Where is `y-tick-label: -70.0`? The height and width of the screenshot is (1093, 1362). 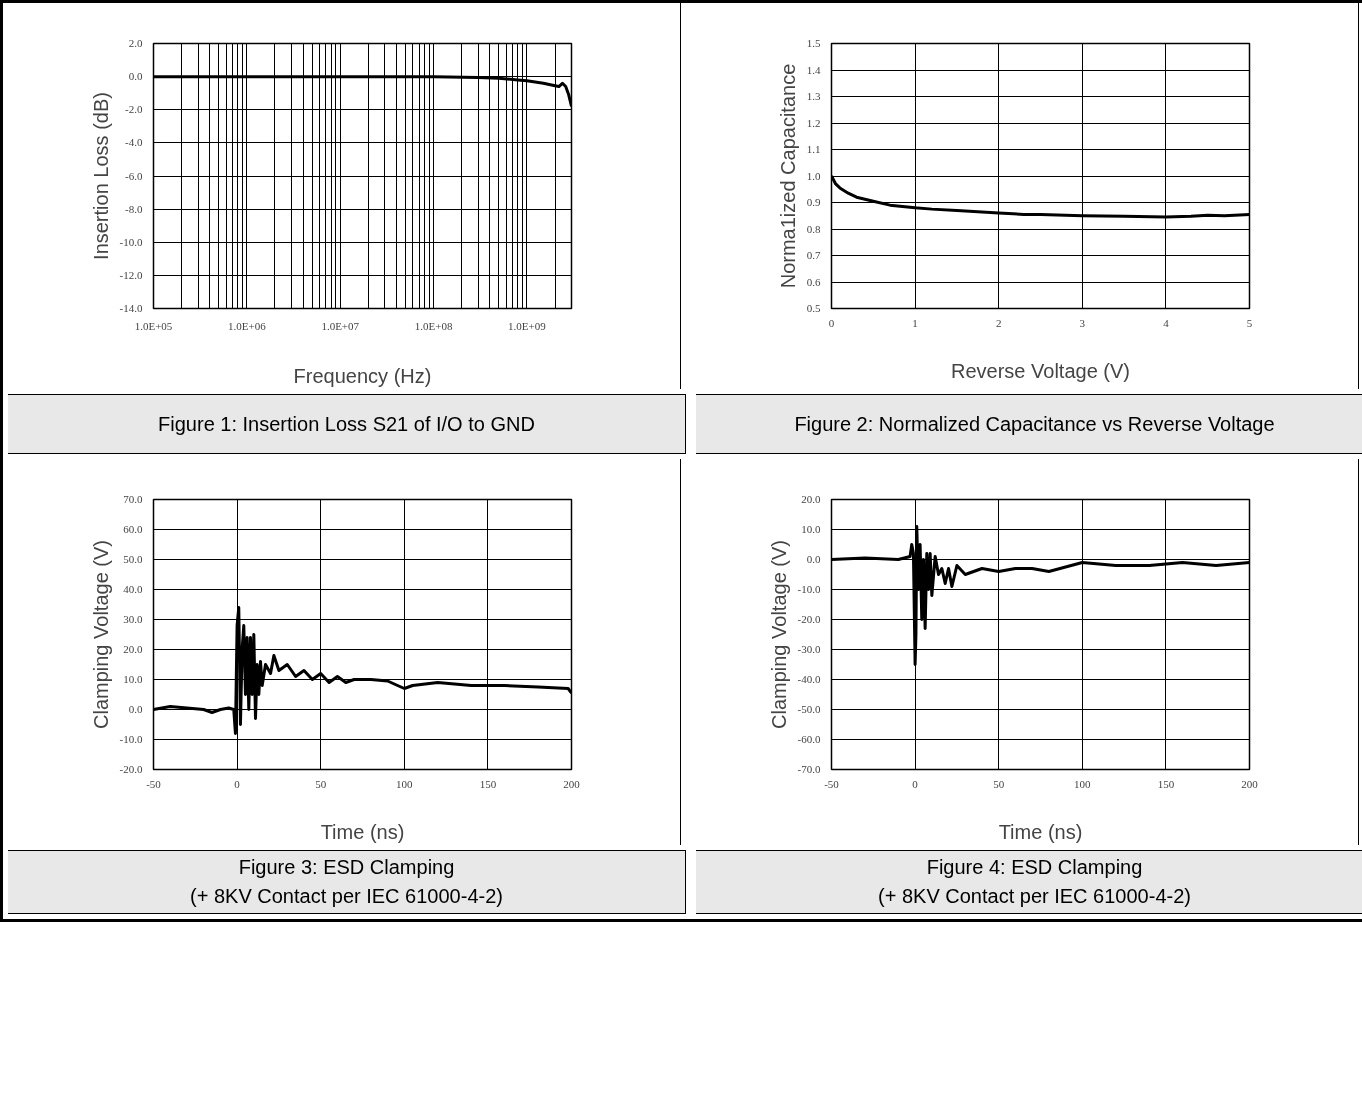 y-tick-label: -70.0 is located at coordinates (809, 769).